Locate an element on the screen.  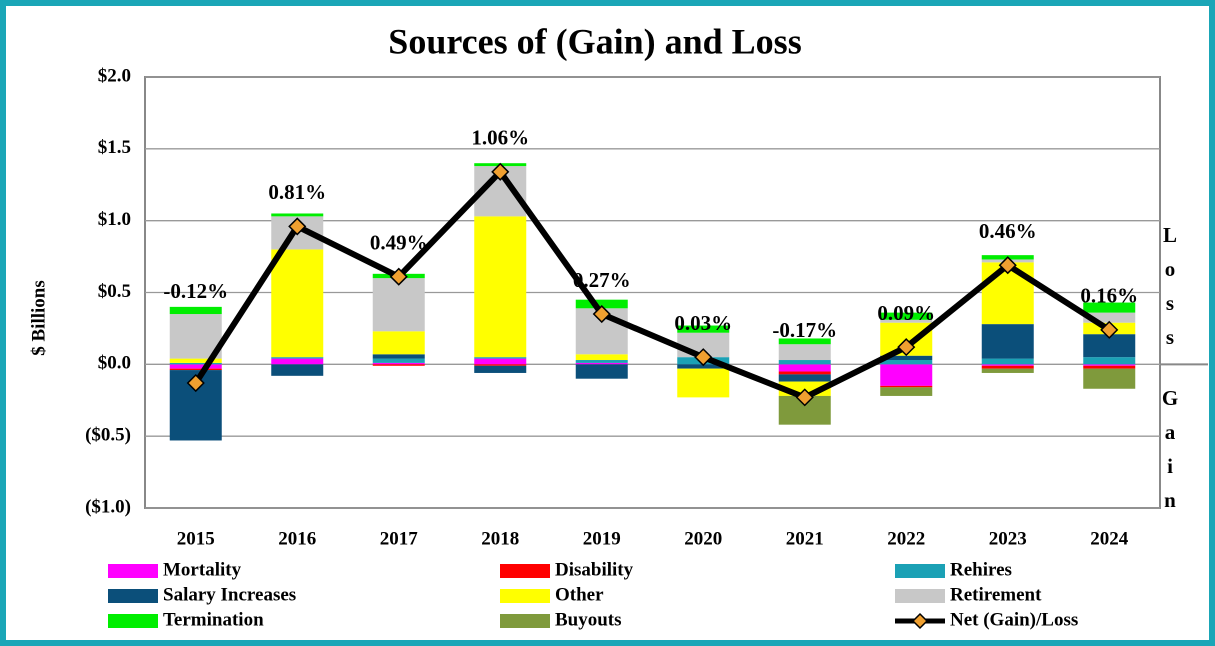
y-tick-label: $1.0 is located at coordinates (114, 219).